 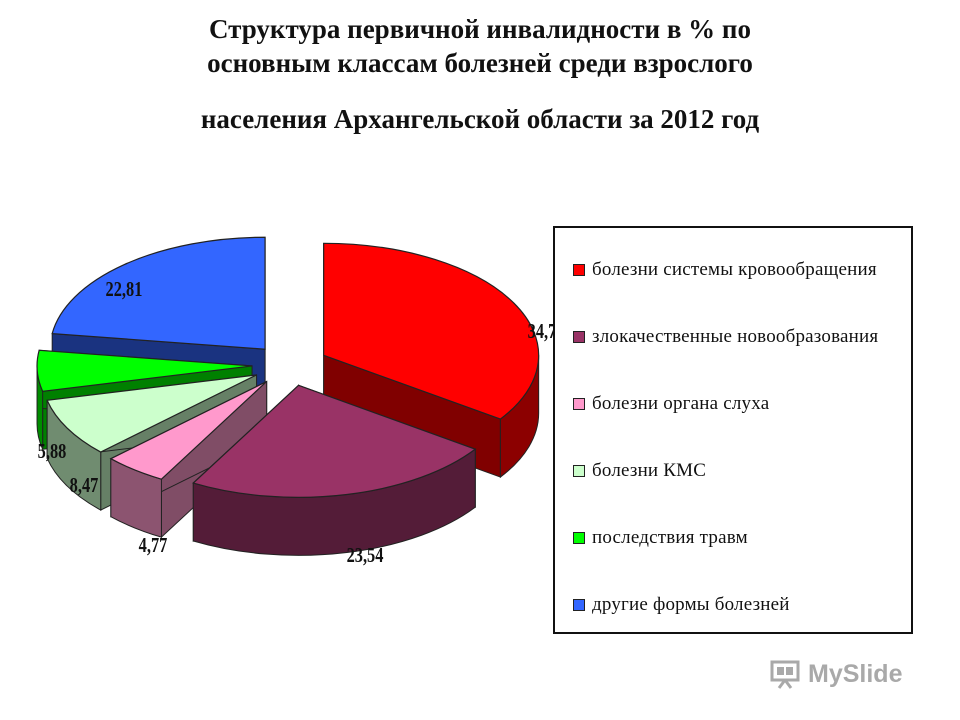 I want to click on legend-item: болезни КМС, so click(x=639, y=471).